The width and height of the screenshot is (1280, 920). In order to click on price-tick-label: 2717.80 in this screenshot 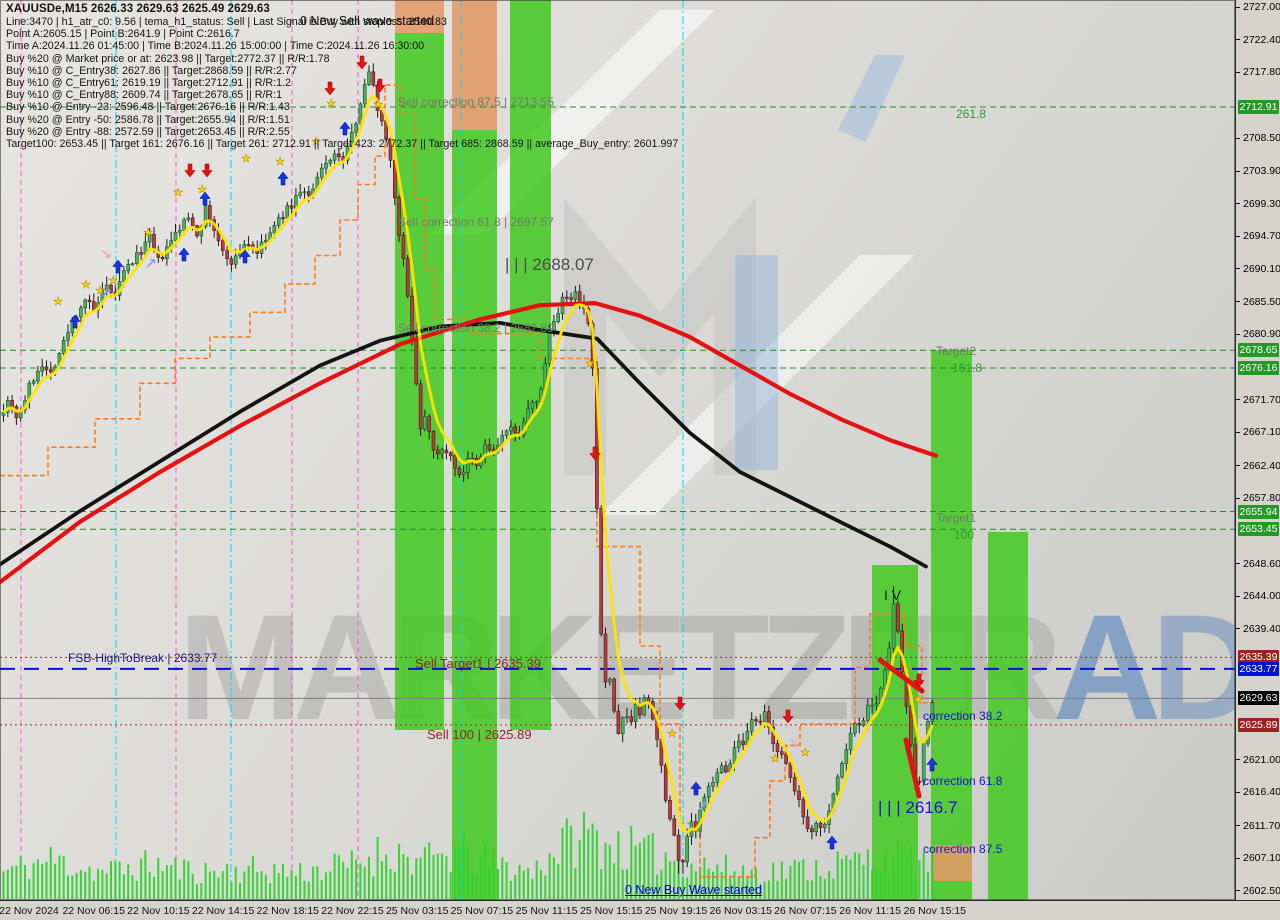, I will do `click(1261, 72)`.